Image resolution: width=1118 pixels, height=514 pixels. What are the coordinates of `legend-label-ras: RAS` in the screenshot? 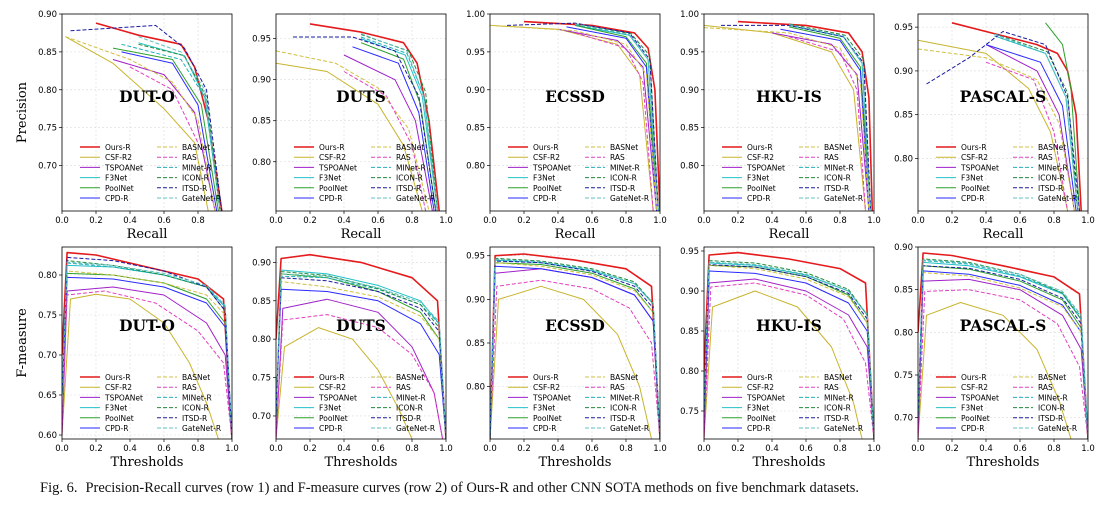 It's located at (1045, 387).